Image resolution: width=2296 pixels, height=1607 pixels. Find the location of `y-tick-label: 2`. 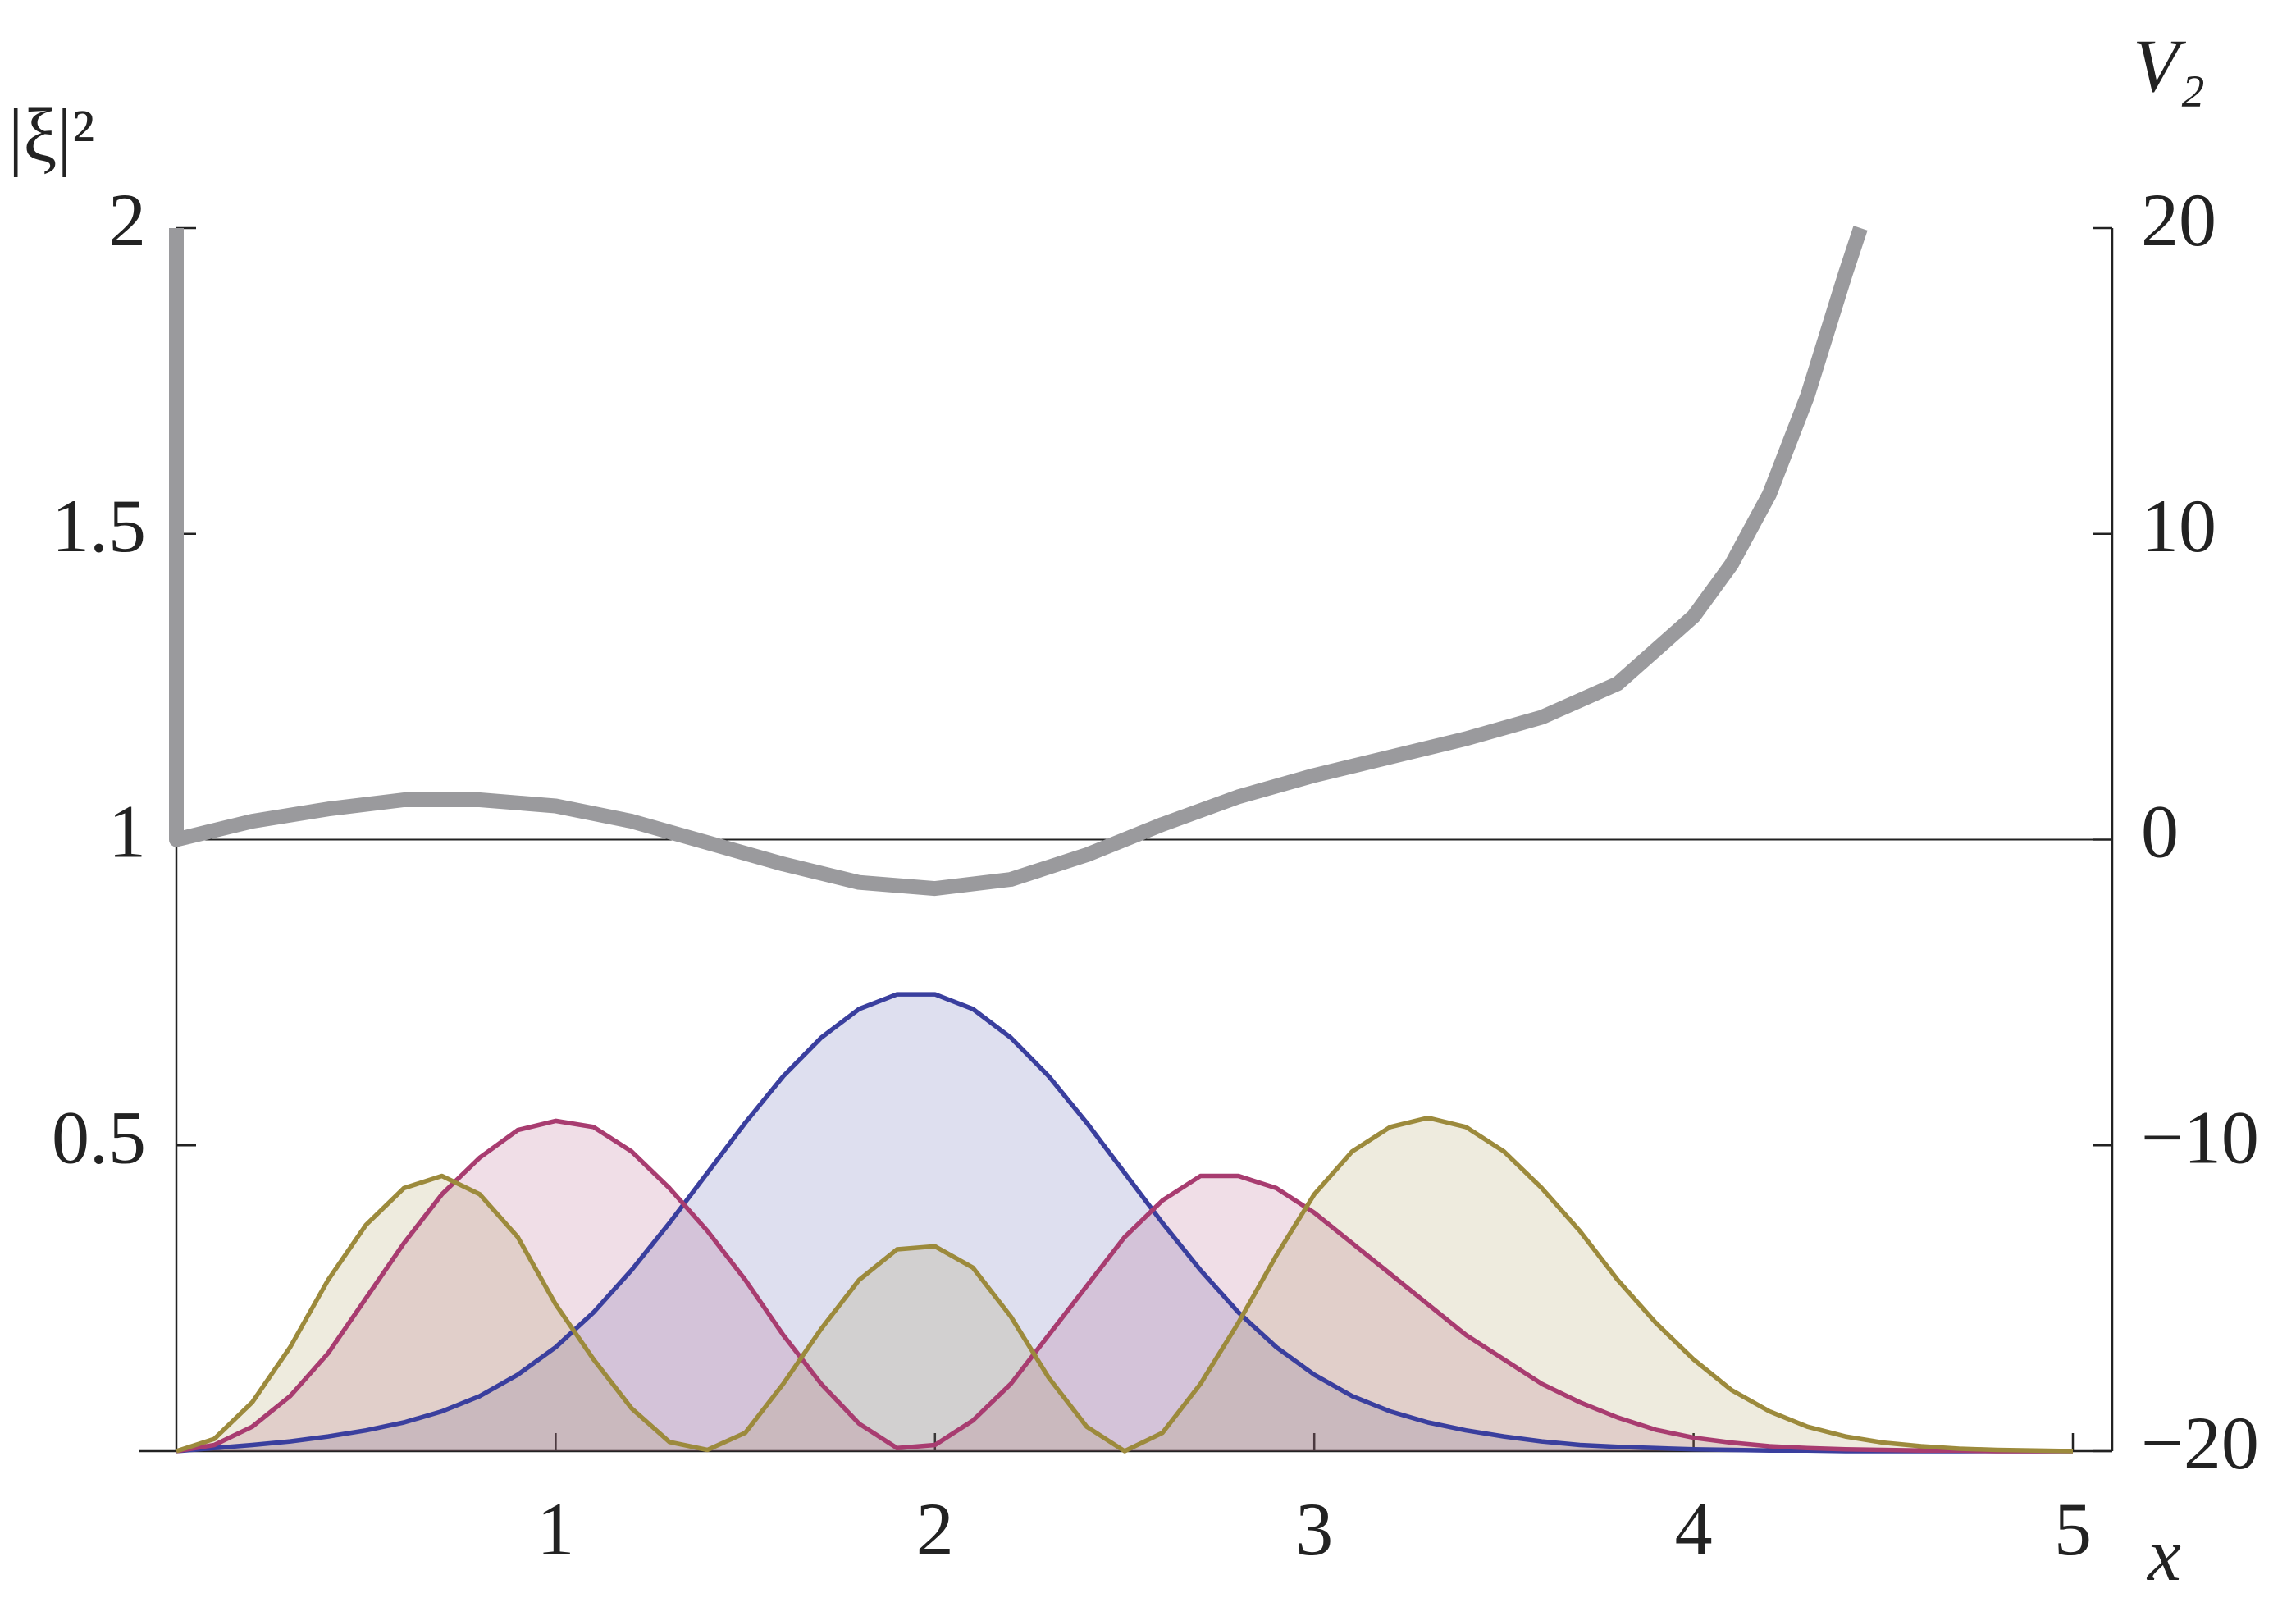

y-tick-label: 2 is located at coordinates (127, 220).